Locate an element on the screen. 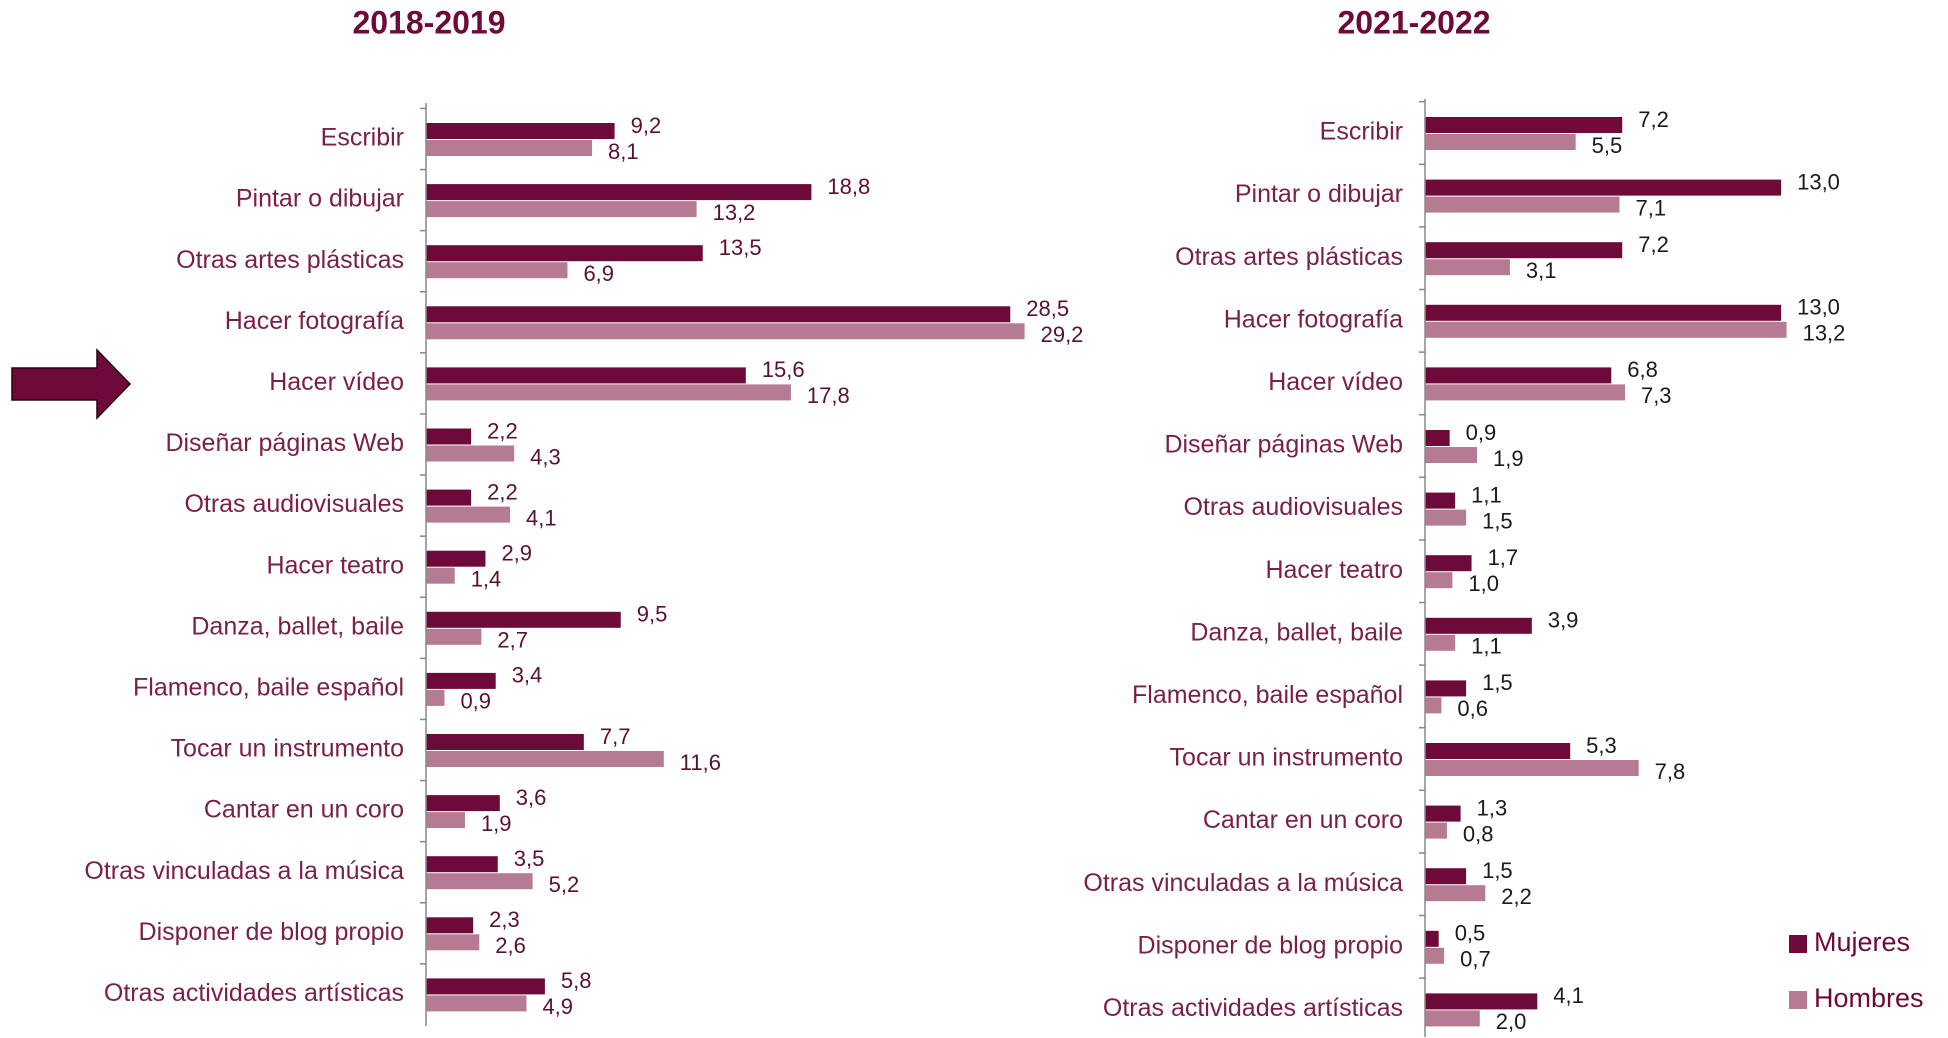 The image size is (1948, 1038). value-label: 6,8 is located at coordinates (1642, 369).